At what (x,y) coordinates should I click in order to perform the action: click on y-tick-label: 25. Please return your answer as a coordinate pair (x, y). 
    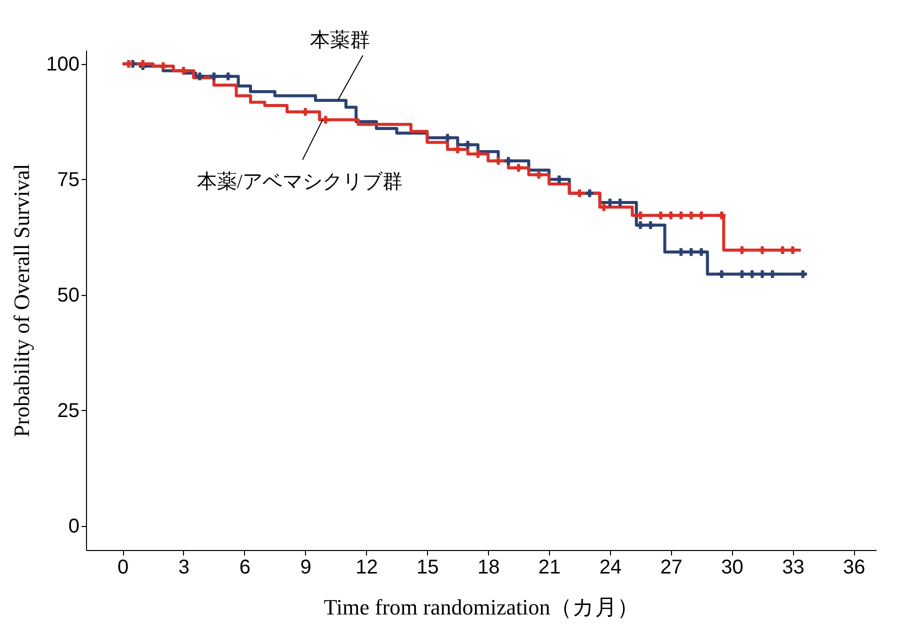
    Looking at the image, I should click on (68, 411).